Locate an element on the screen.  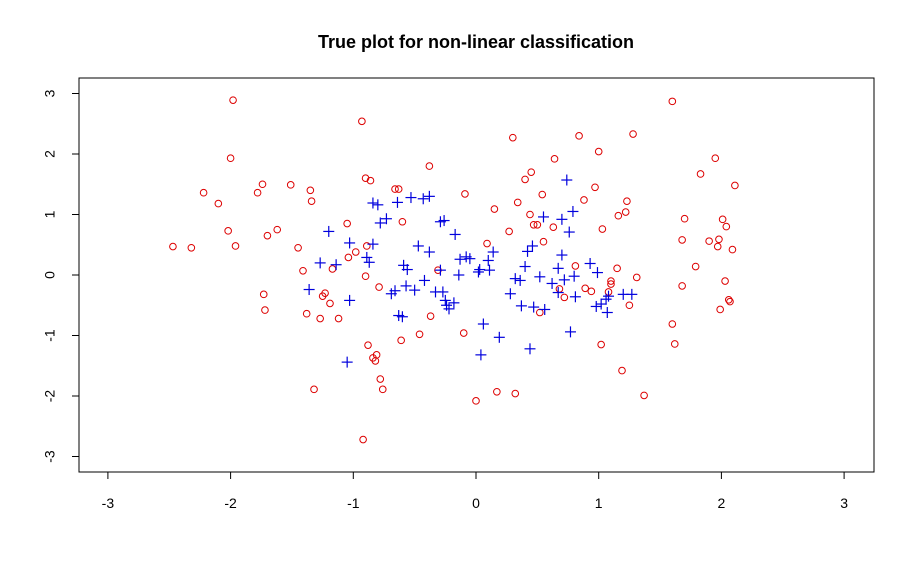
chart-title: True plot for non-linear classification is located at coordinates (476, 42).